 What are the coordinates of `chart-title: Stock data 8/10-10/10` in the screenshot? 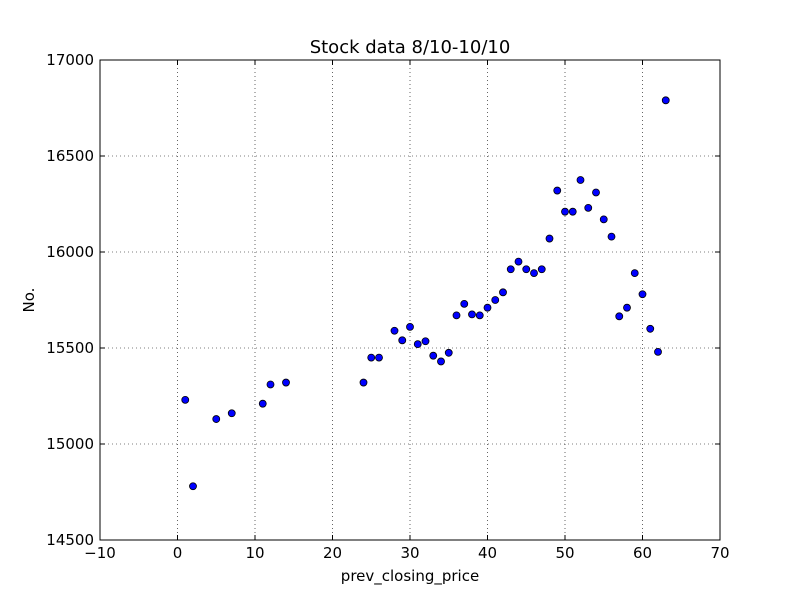 It's located at (410, 47).